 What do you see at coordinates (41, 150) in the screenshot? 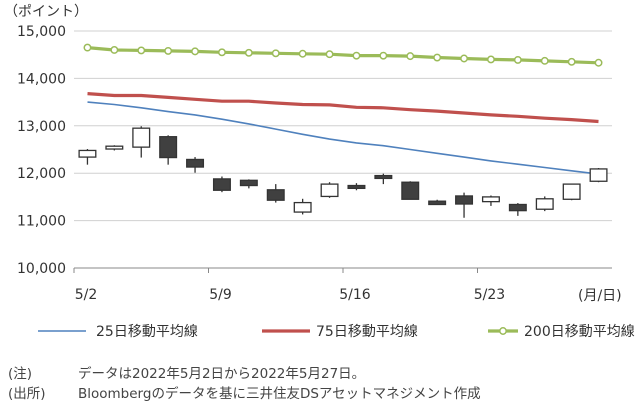
I see `y-axis-ticks: 10,000 11,000 12,000 13,000 14,000 15,000` at bounding box center [41, 150].